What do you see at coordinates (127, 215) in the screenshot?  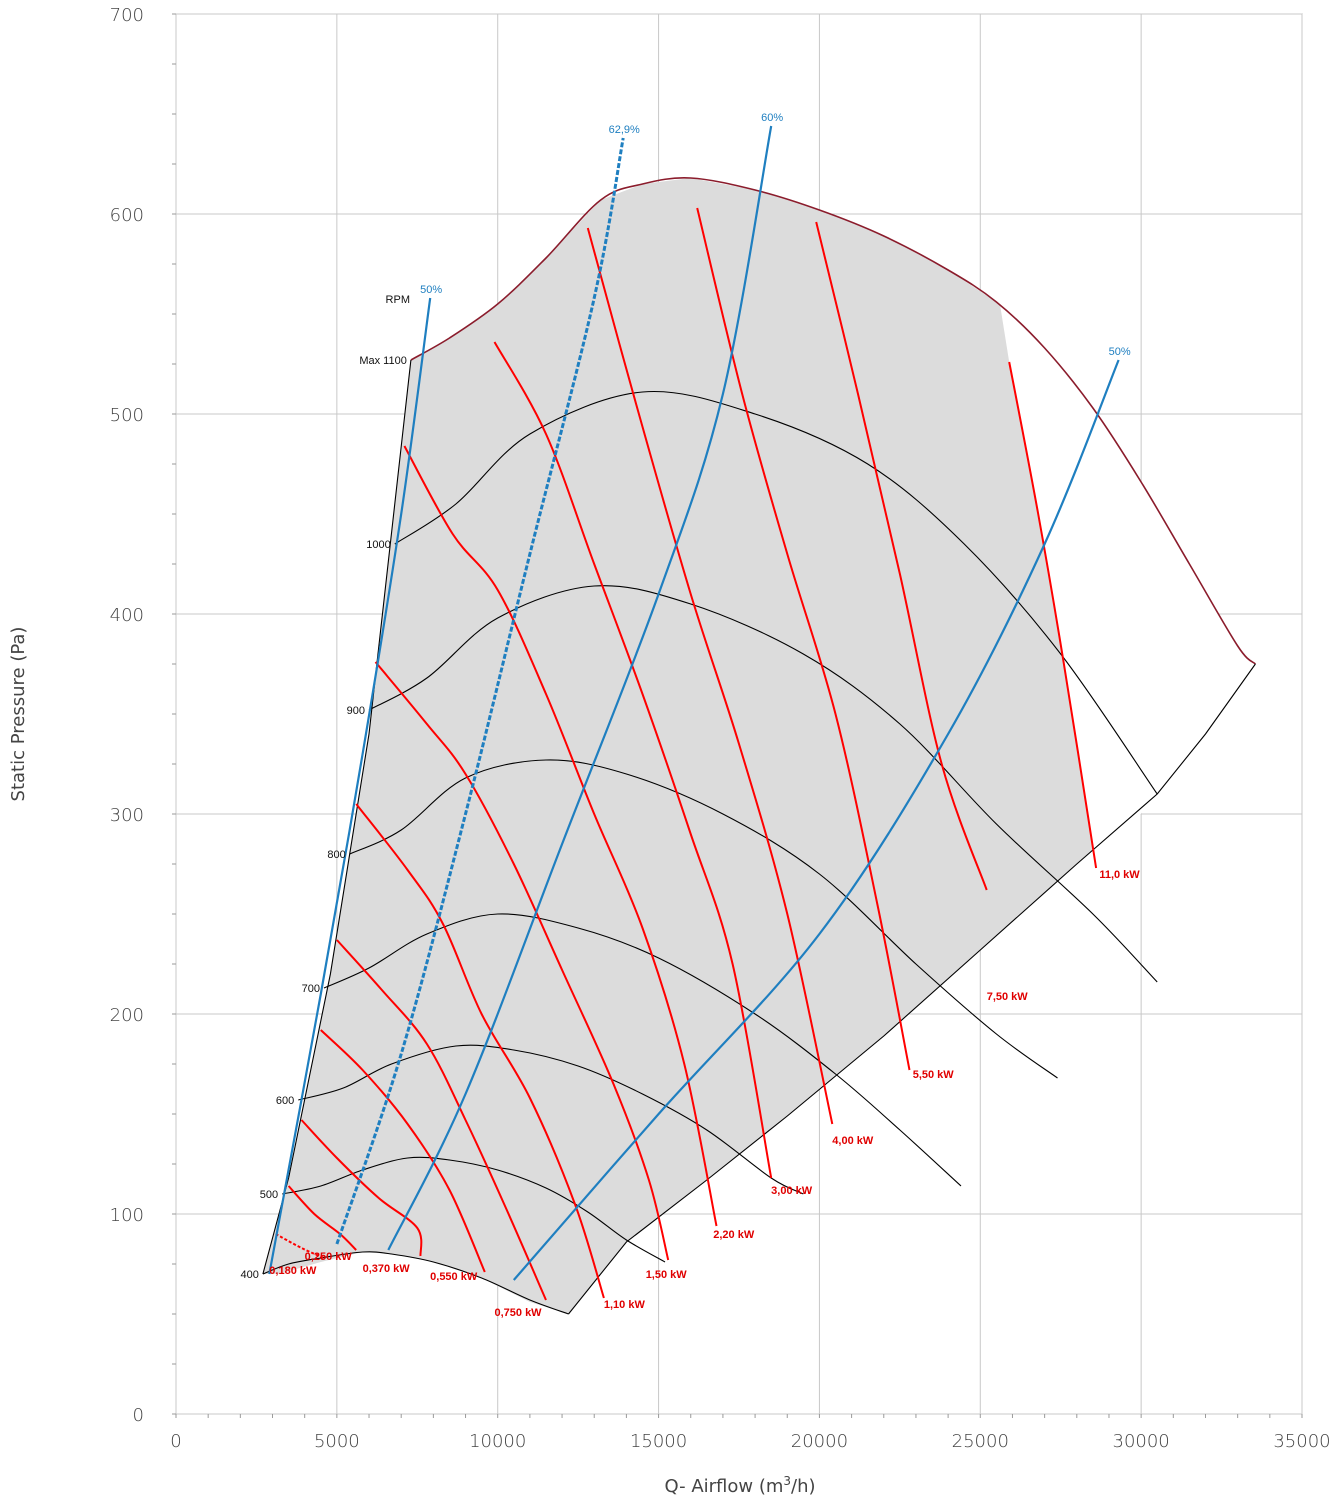 I see `y-tick-label: 600` at bounding box center [127, 215].